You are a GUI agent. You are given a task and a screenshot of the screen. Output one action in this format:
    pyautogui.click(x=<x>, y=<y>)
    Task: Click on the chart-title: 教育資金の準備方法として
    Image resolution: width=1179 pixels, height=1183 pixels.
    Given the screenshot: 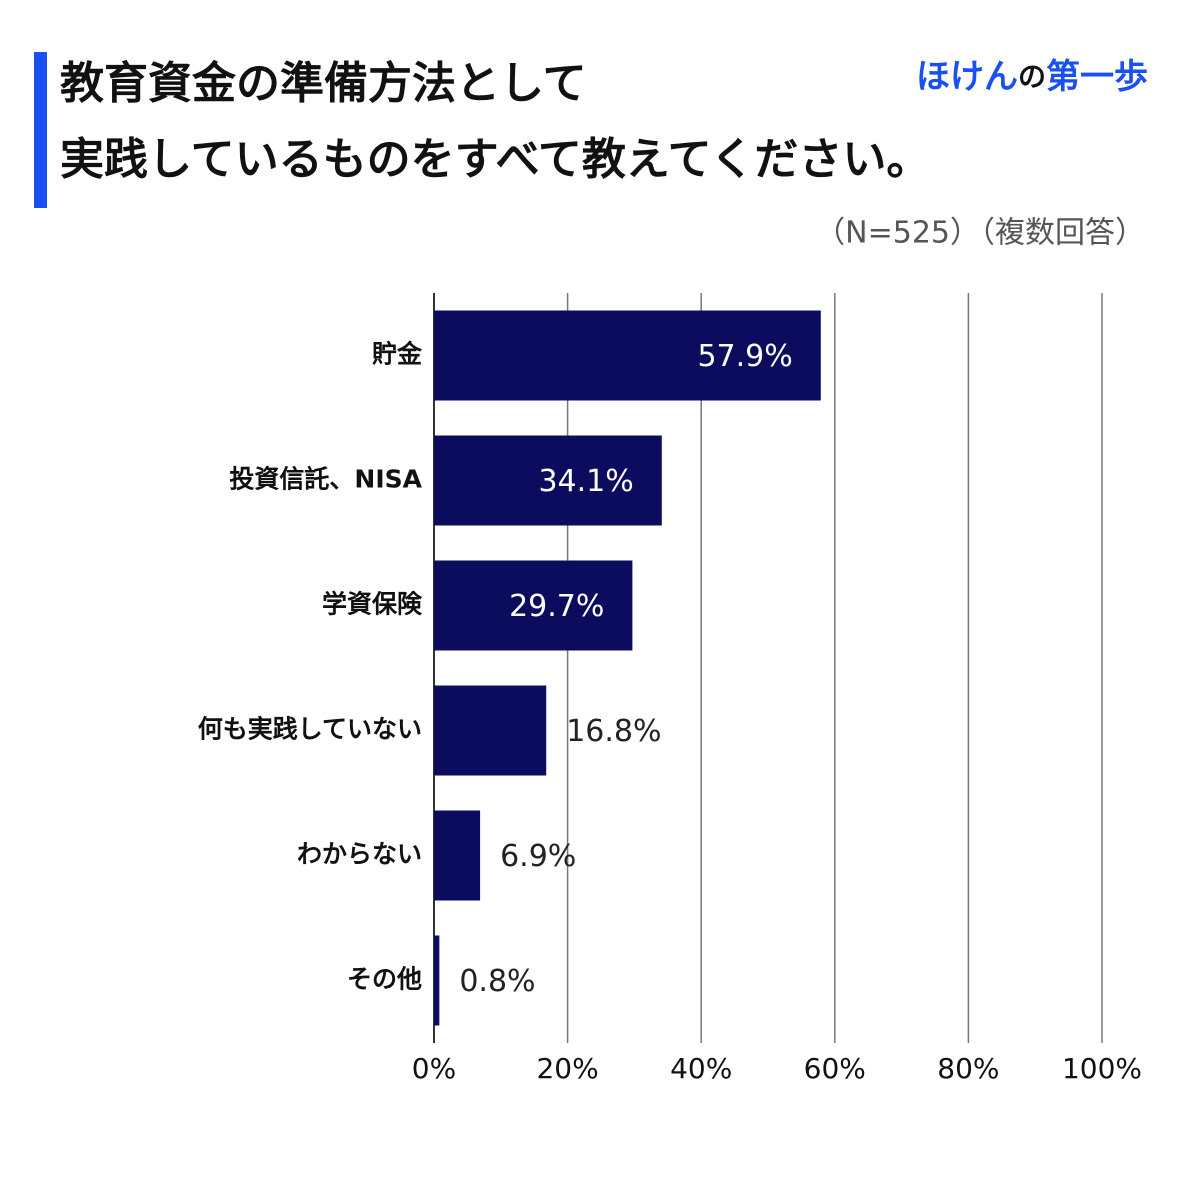 What is the action you would take?
    pyautogui.click(x=323, y=83)
    